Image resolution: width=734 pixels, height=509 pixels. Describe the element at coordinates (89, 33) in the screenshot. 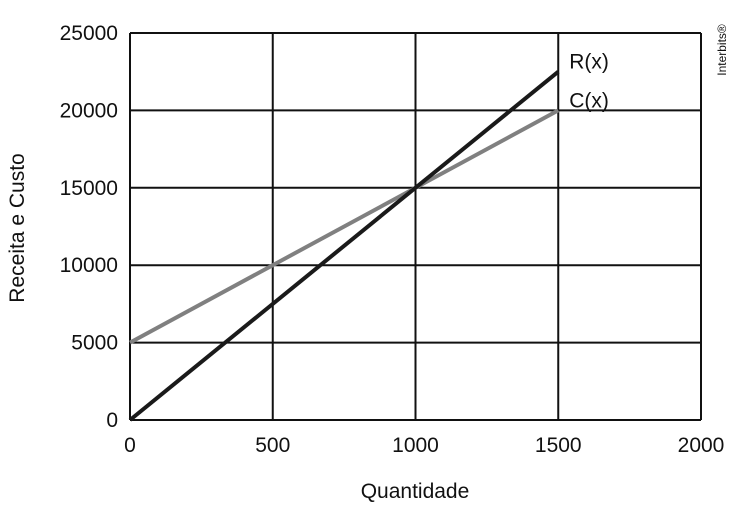

I see `y-tick-label: 25000` at that location.